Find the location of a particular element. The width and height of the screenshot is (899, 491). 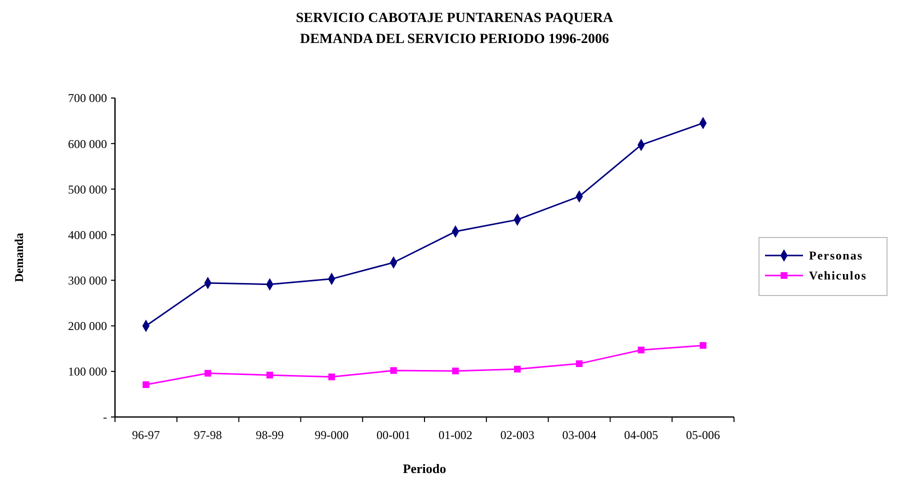

x-tick-label: 99-000 is located at coordinates (331, 435).